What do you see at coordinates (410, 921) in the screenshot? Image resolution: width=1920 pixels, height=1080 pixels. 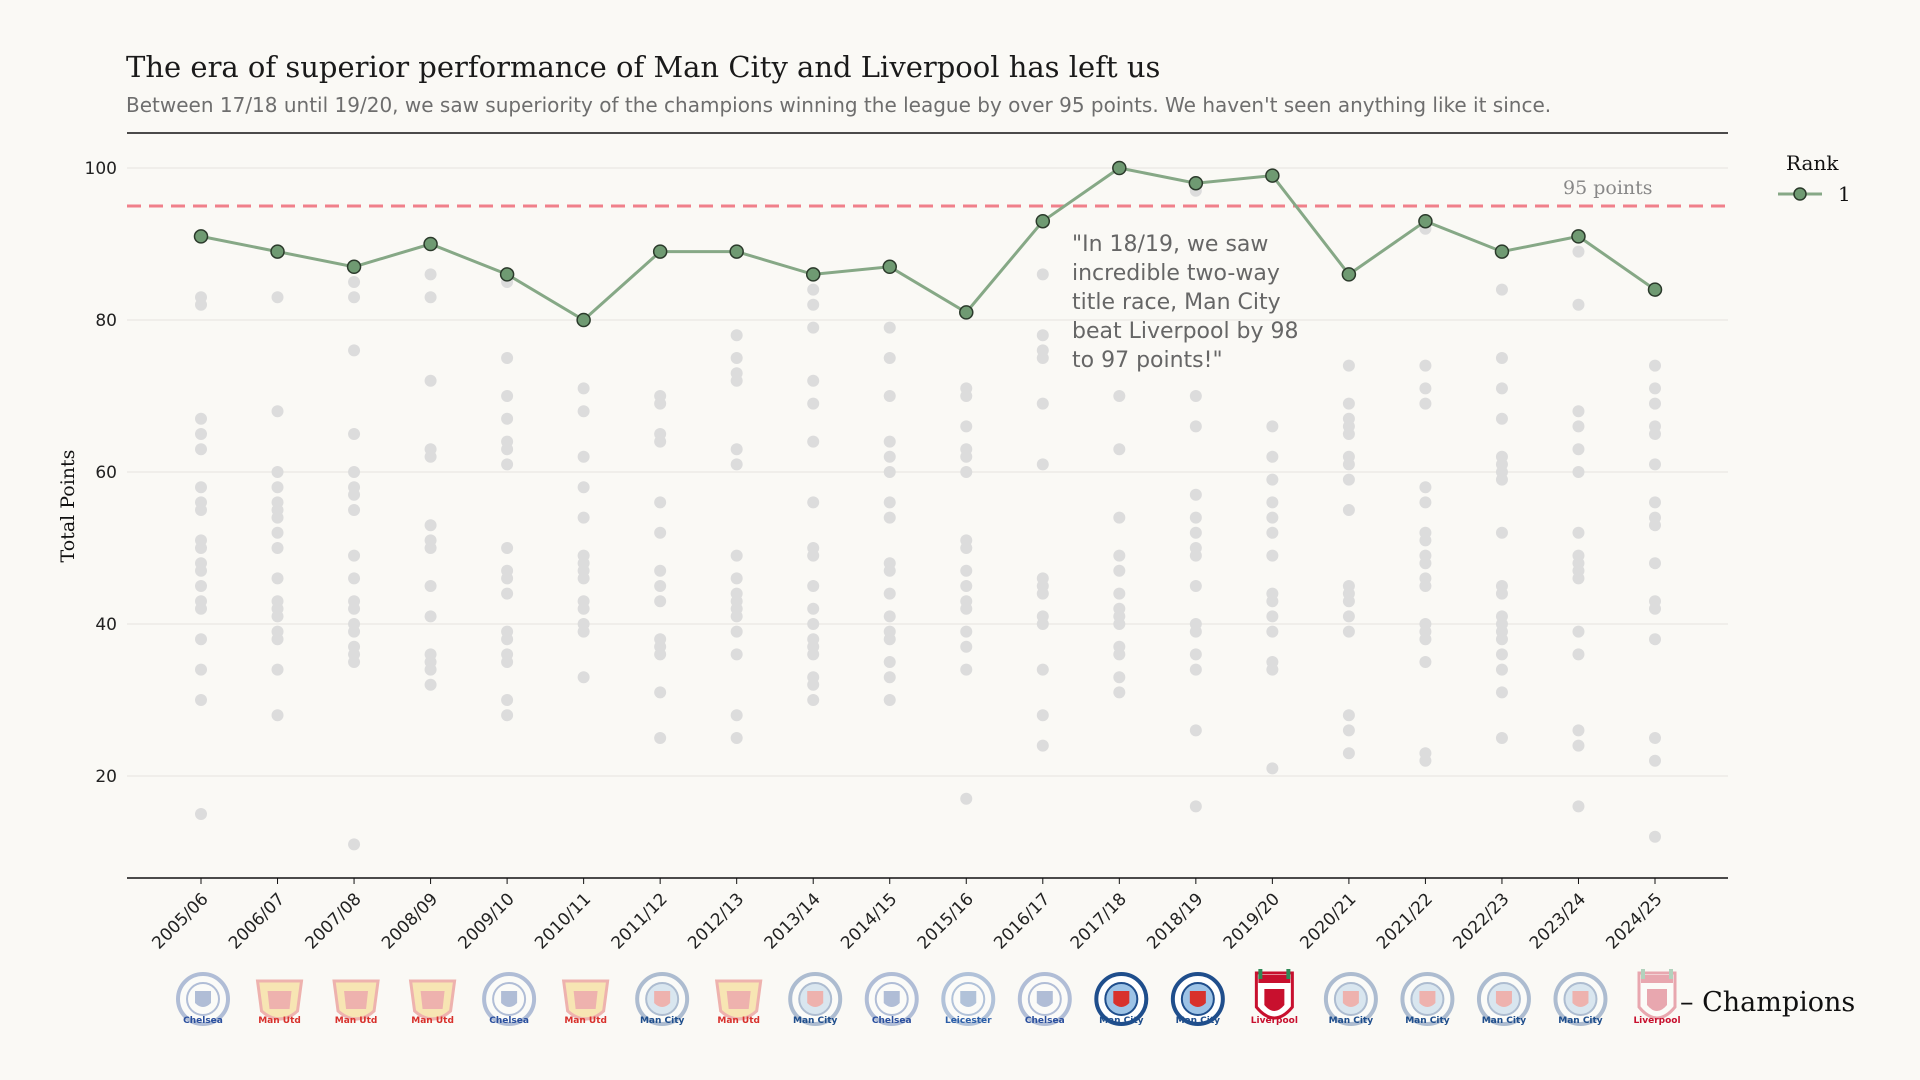 I see `x-tick-label: 2008/09` at bounding box center [410, 921].